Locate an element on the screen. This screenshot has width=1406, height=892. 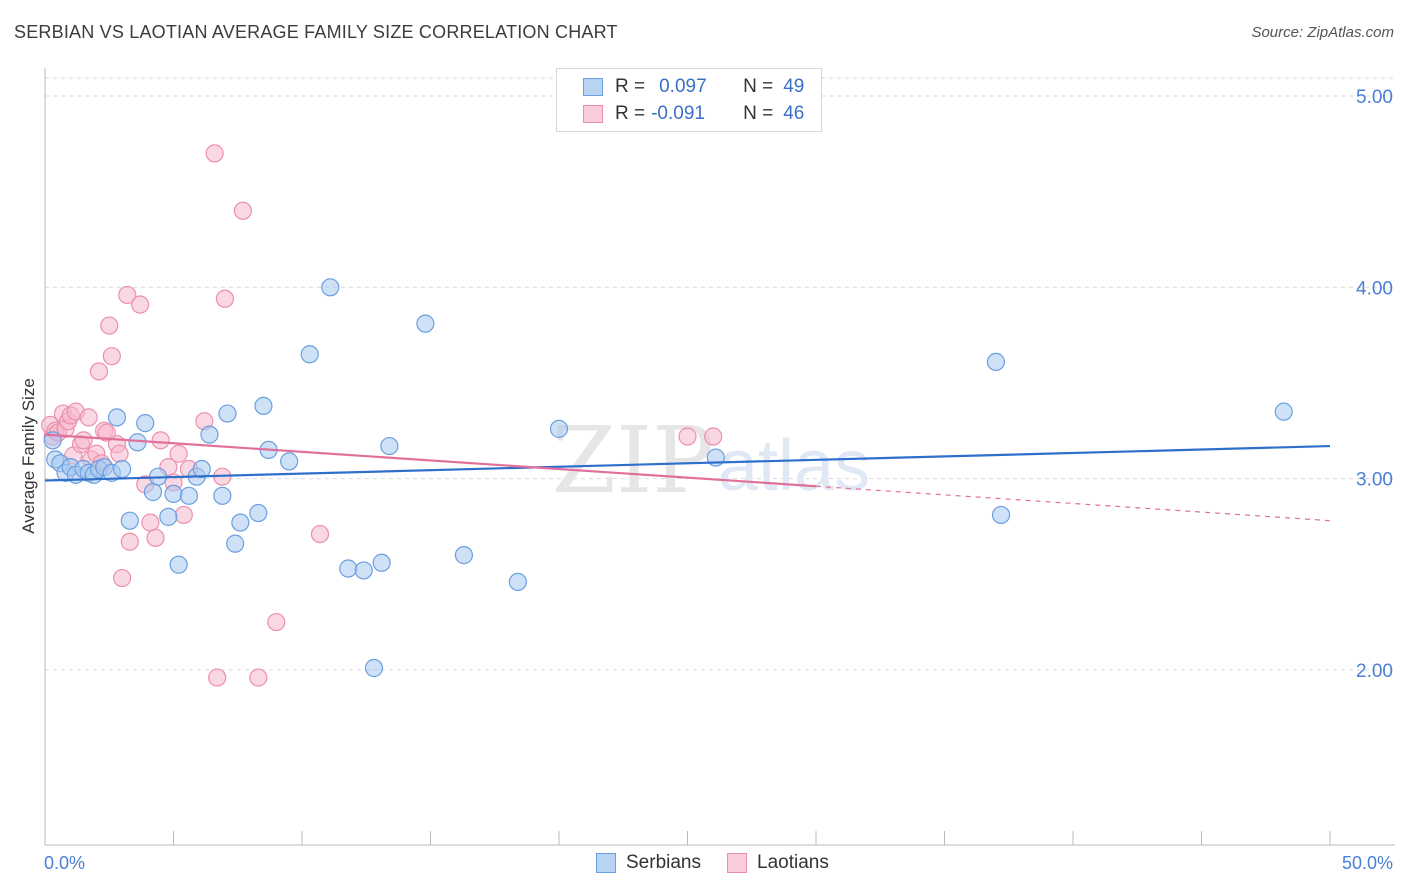
x-tick-label: 50.0% is located at coordinates (1367, 863).